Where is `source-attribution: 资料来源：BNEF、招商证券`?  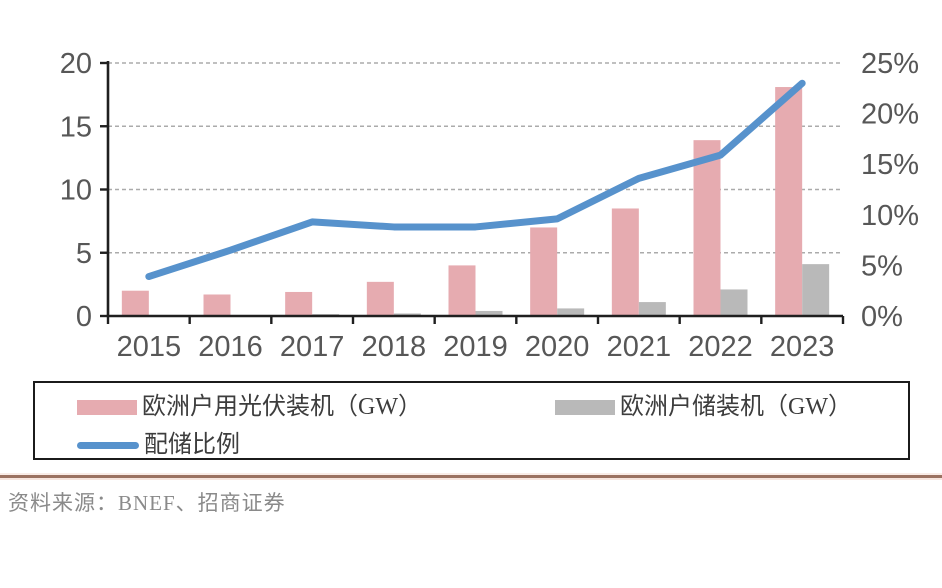
source-attribution: 资料来源：BNEF、招商证券 is located at coordinates (147, 503).